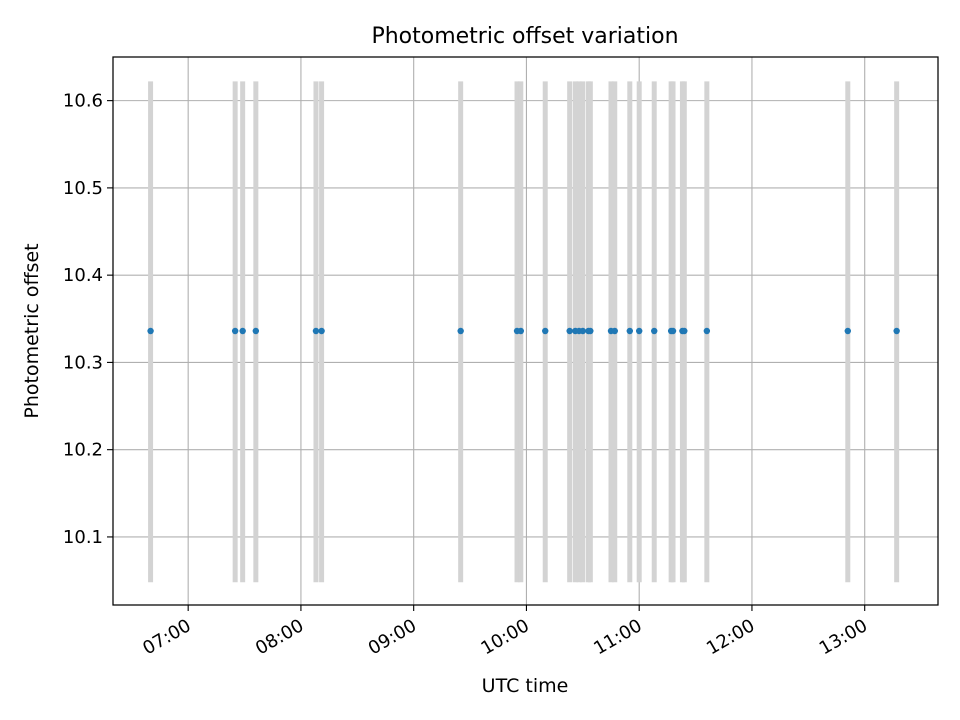 This screenshot has width=960, height=720. Describe the element at coordinates (83, 275) in the screenshot. I see `y-tick-label: 10.4` at that location.